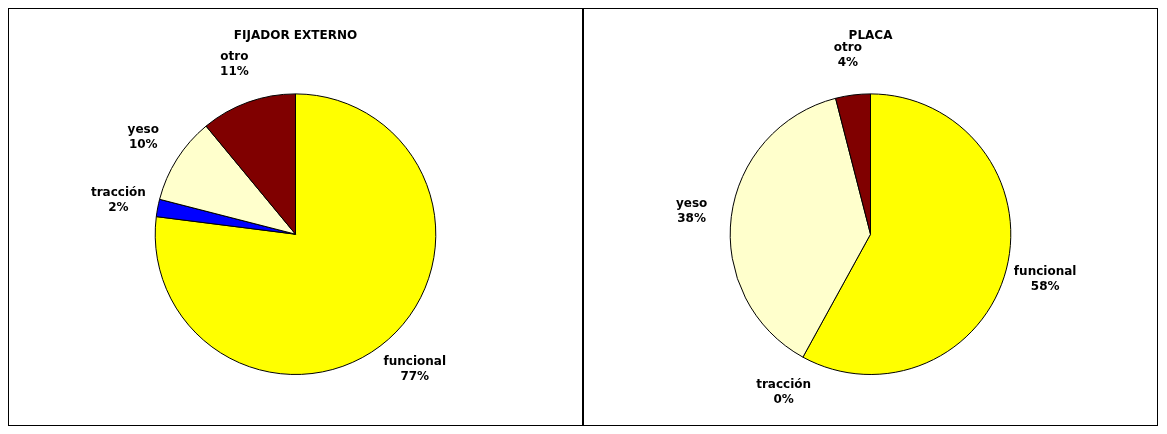 Image resolution: width=1167 pixels, height=434 pixels. Describe the element at coordinates (295, 35) in the screenshot. I see `chart-title: FIJADOR EXTERNO` at that location.